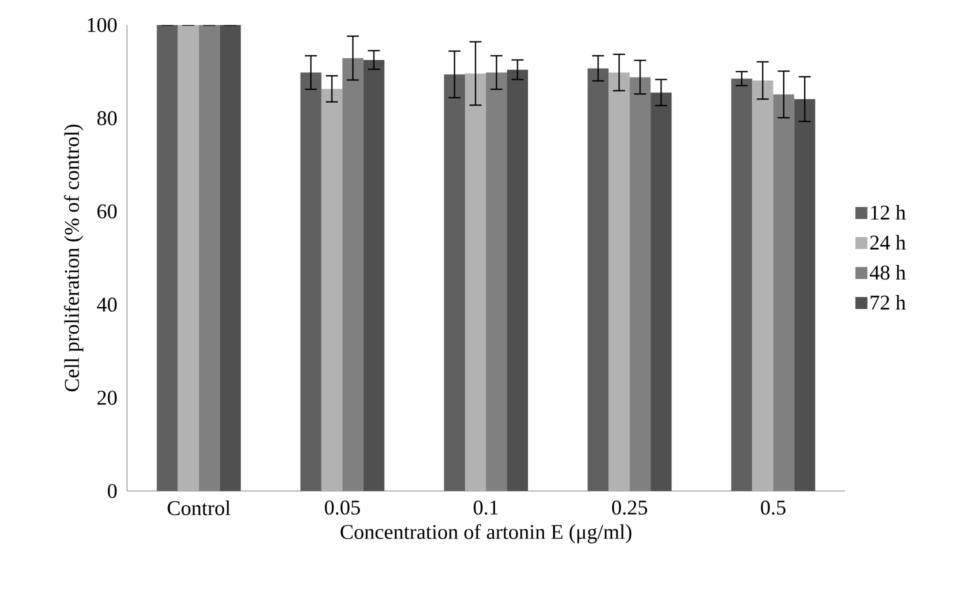 This screenshot has width=979, height=595. What do you see at coordinates (486, 534) in the screenshot?
I see `x-axis-title: Concentration of artonin E (μg/ml)` at bounding box center [486, 534].